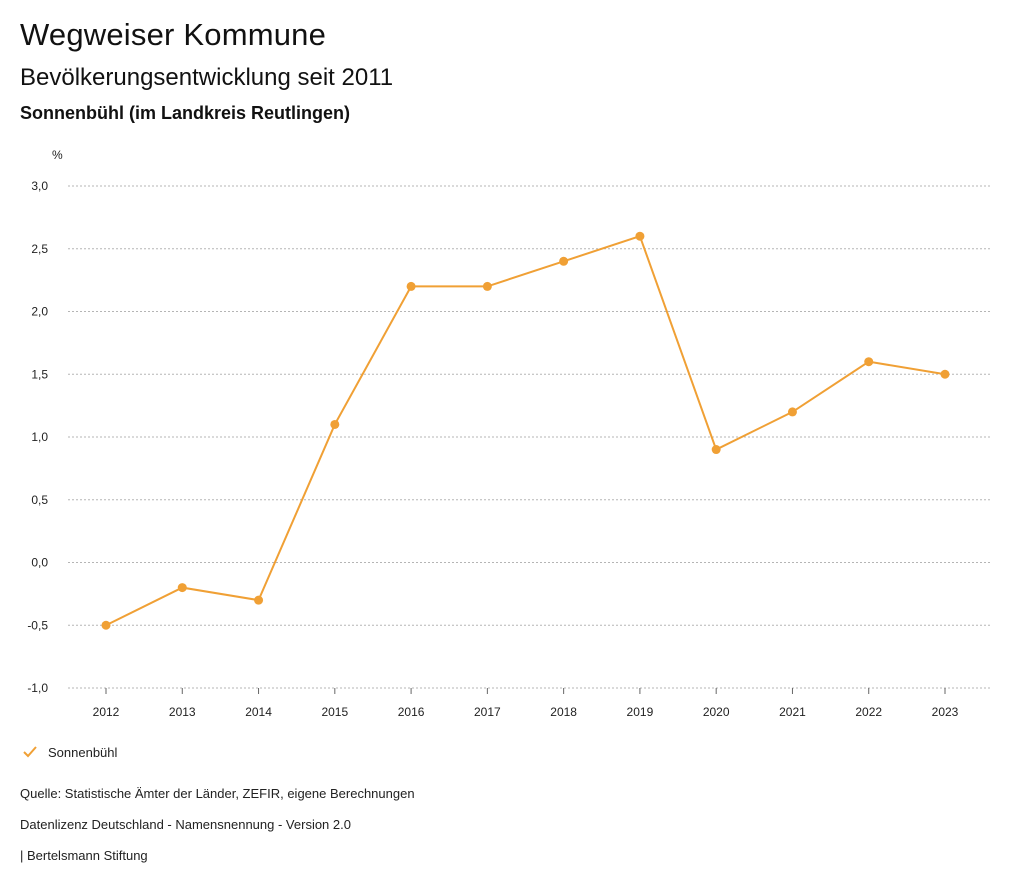 Image resolution: width=1024 pixels, height=888 pixels. I want to click on y-tick-label: 3,0, so click(39, 186).